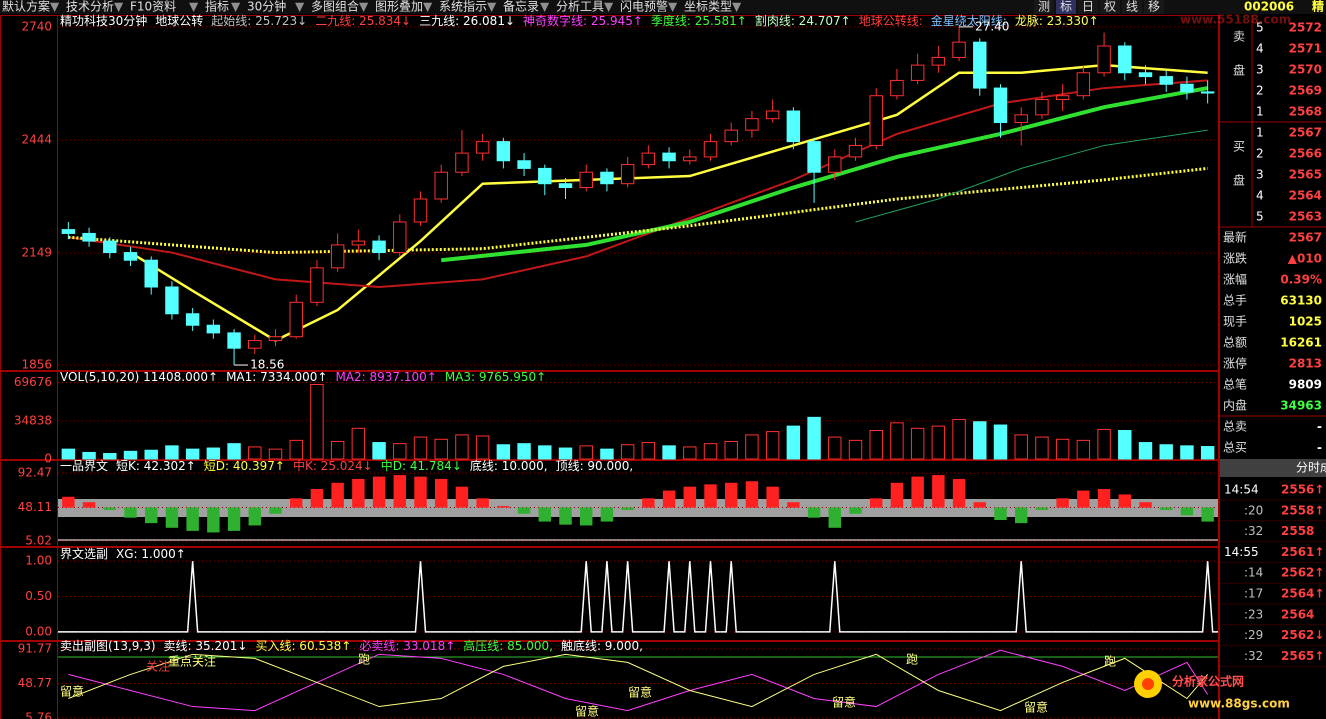 The width and height of the screenshot is (1326, 719). What do you see at coordinates (690, 597) in the screenshot?
I see `signal-spike` at bounding box center [690, 597].